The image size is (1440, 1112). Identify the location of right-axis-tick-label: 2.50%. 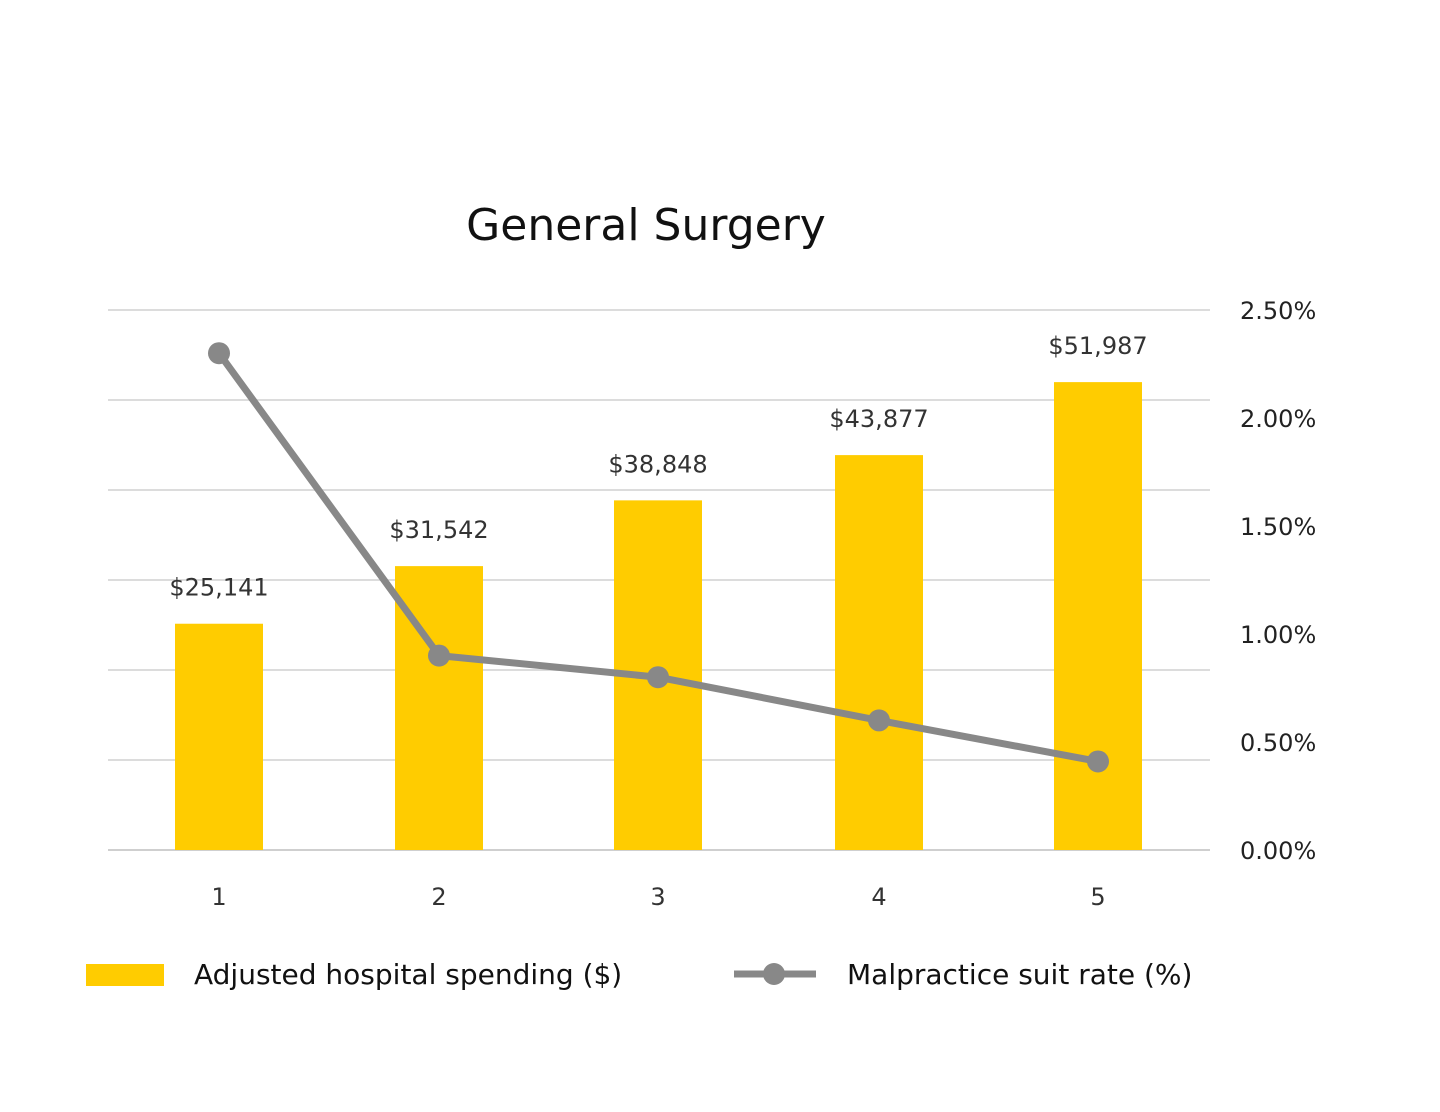
(1278, 311).